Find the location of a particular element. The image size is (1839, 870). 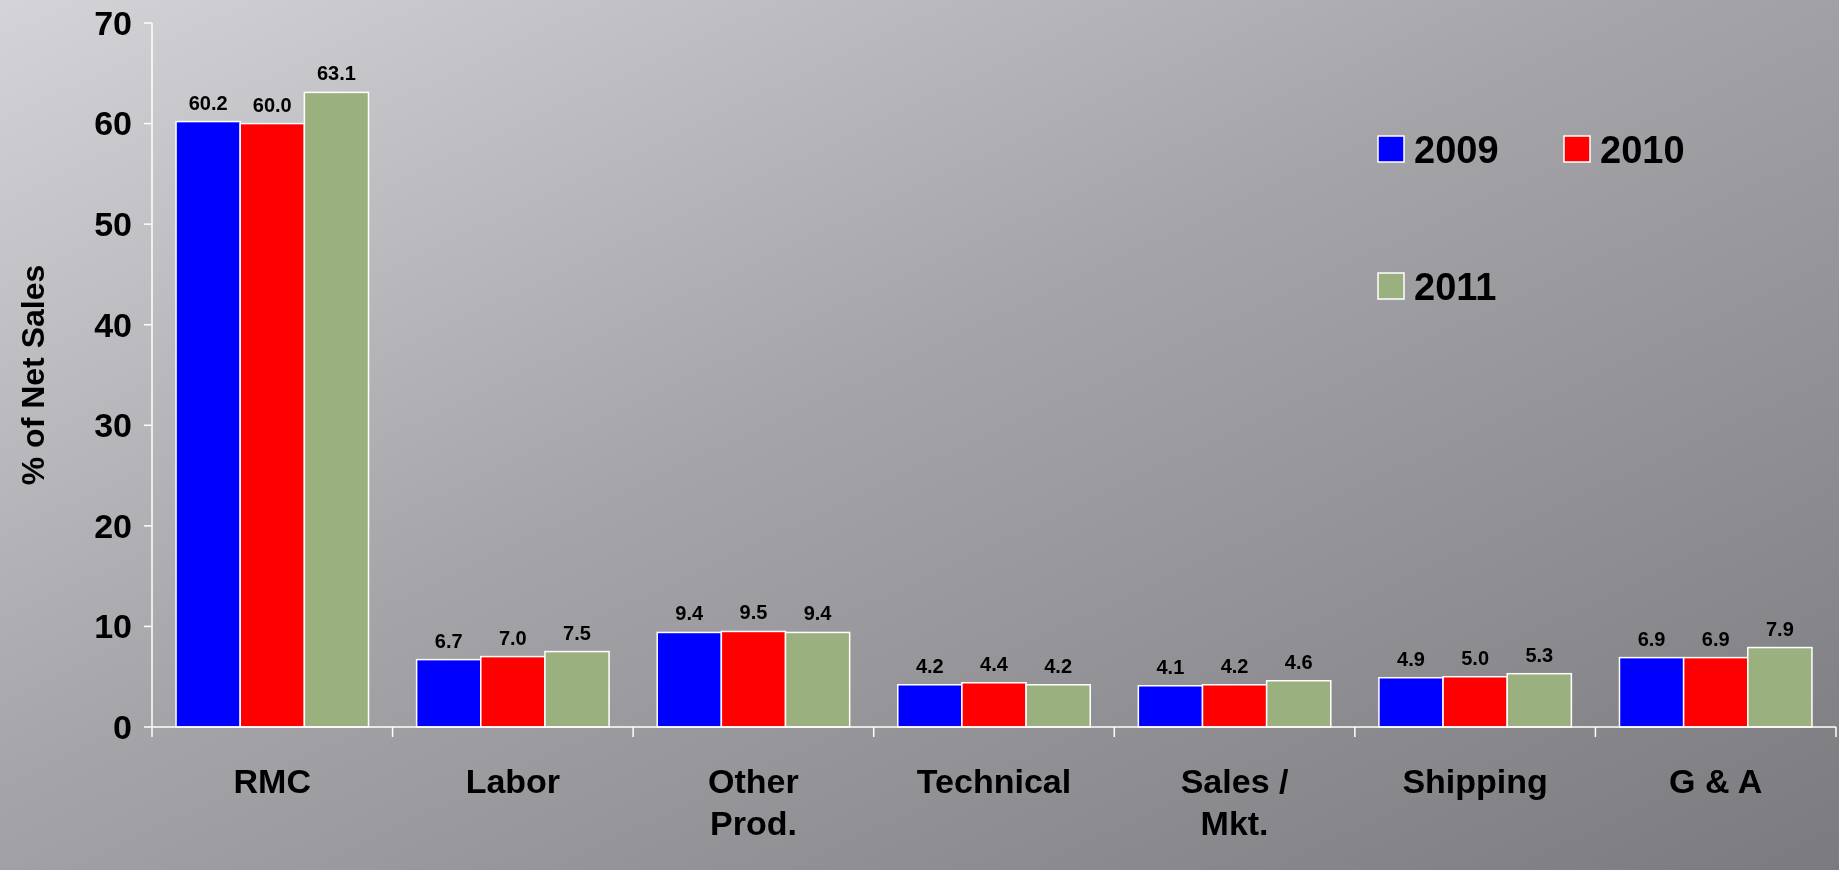

data-label: 9.5 is located at coordinates (753, 612).